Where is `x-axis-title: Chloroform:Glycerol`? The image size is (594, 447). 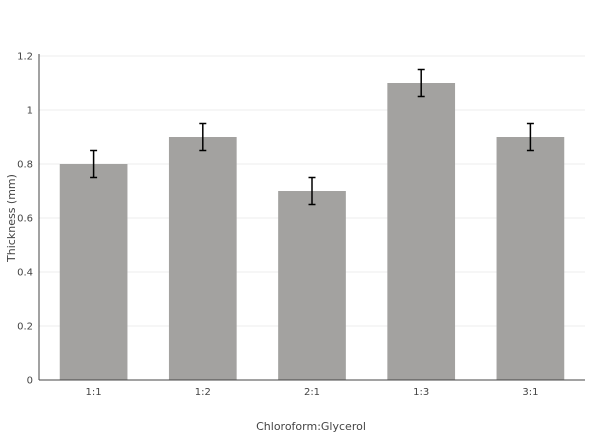 x-axis-title: Chloroform:Glycerol is located at coordinates (311, 426).